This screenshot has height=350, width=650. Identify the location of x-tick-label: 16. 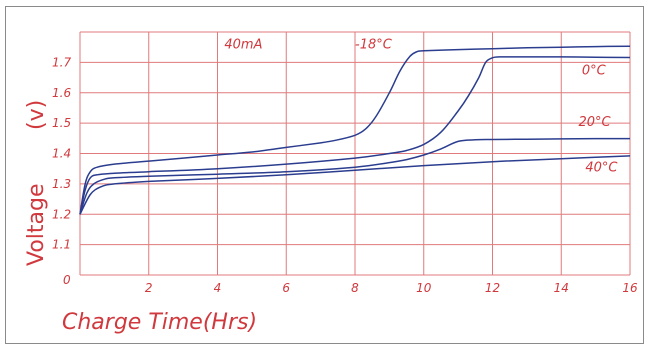
(630, 288).